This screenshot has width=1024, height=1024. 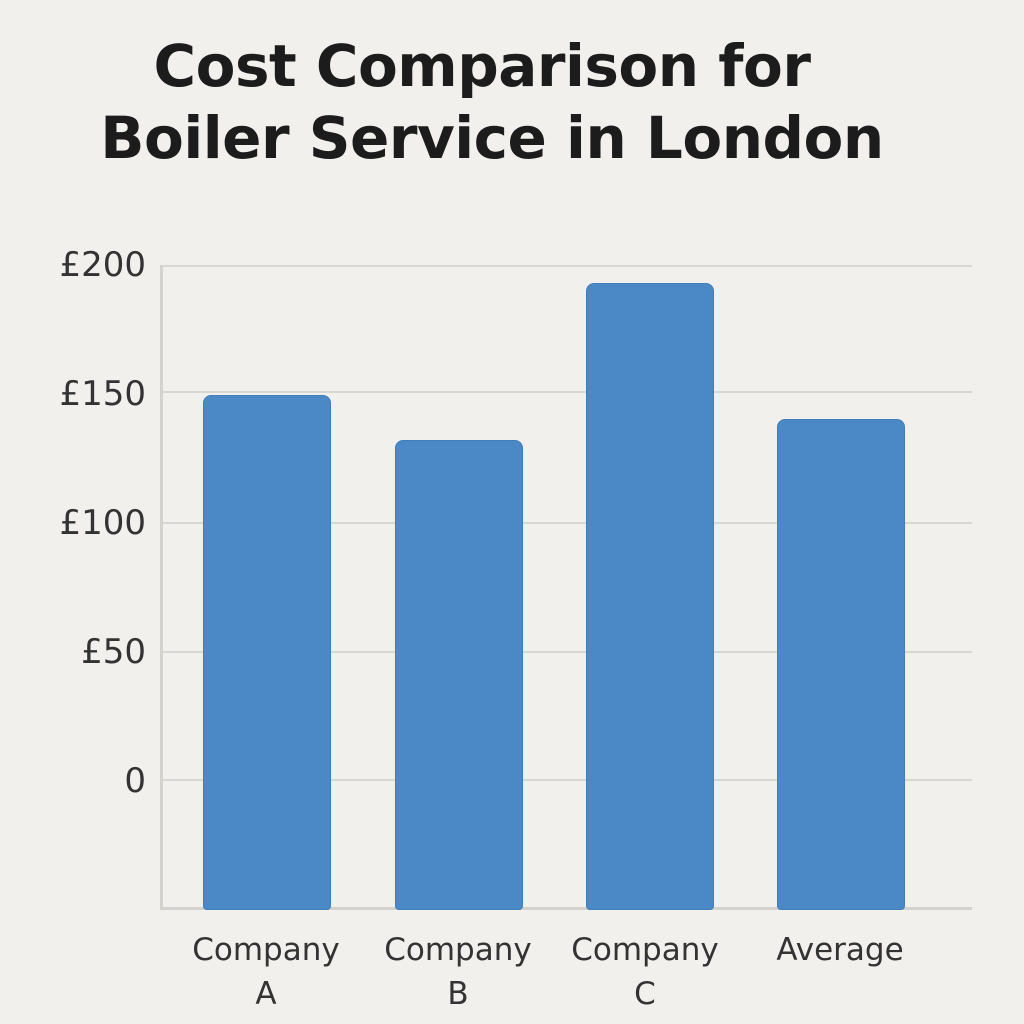 I want to click on chart-title-line-1: Cost Comparison for, so click(x=482, y=66).